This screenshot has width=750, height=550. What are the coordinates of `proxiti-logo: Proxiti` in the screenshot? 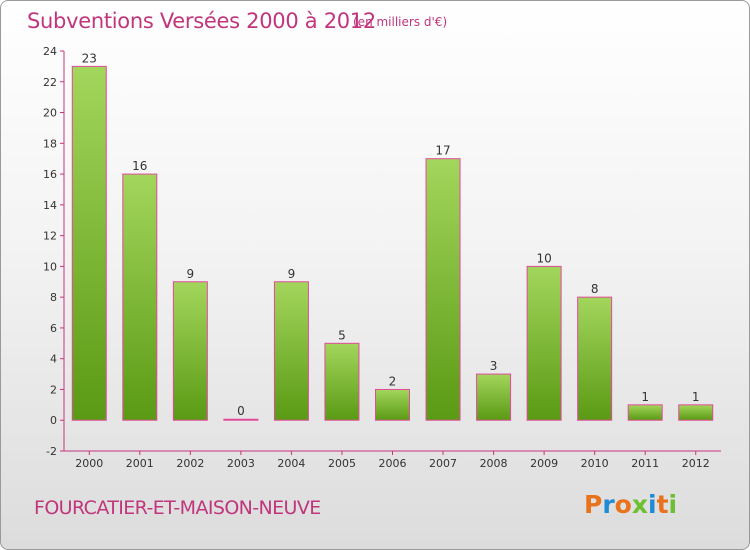 It's located at (630, 504).